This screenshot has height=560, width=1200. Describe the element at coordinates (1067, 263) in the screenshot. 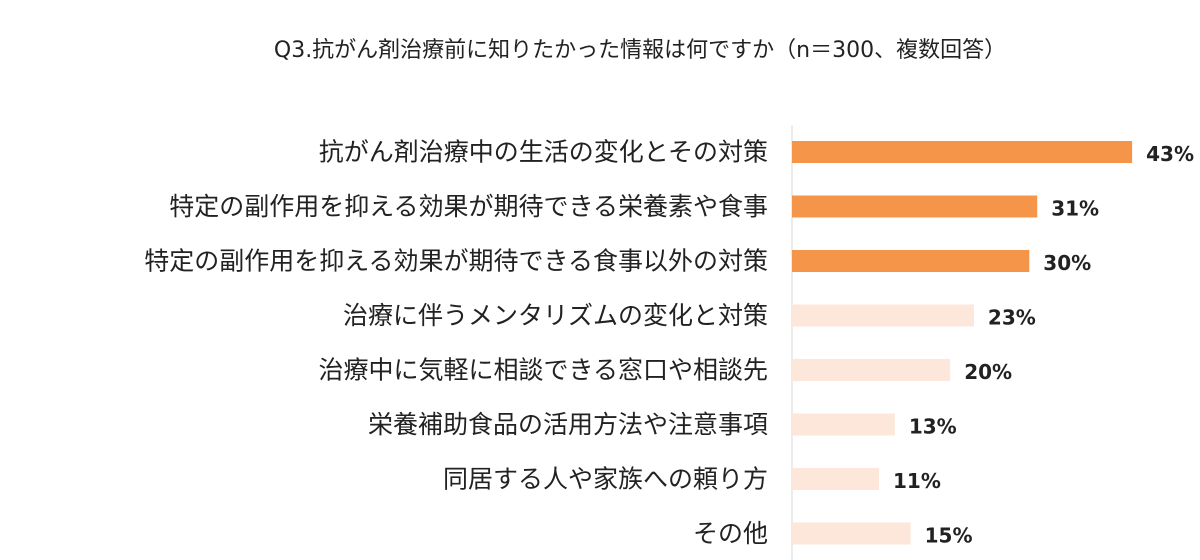

I see `value-label: 30%` at that location.